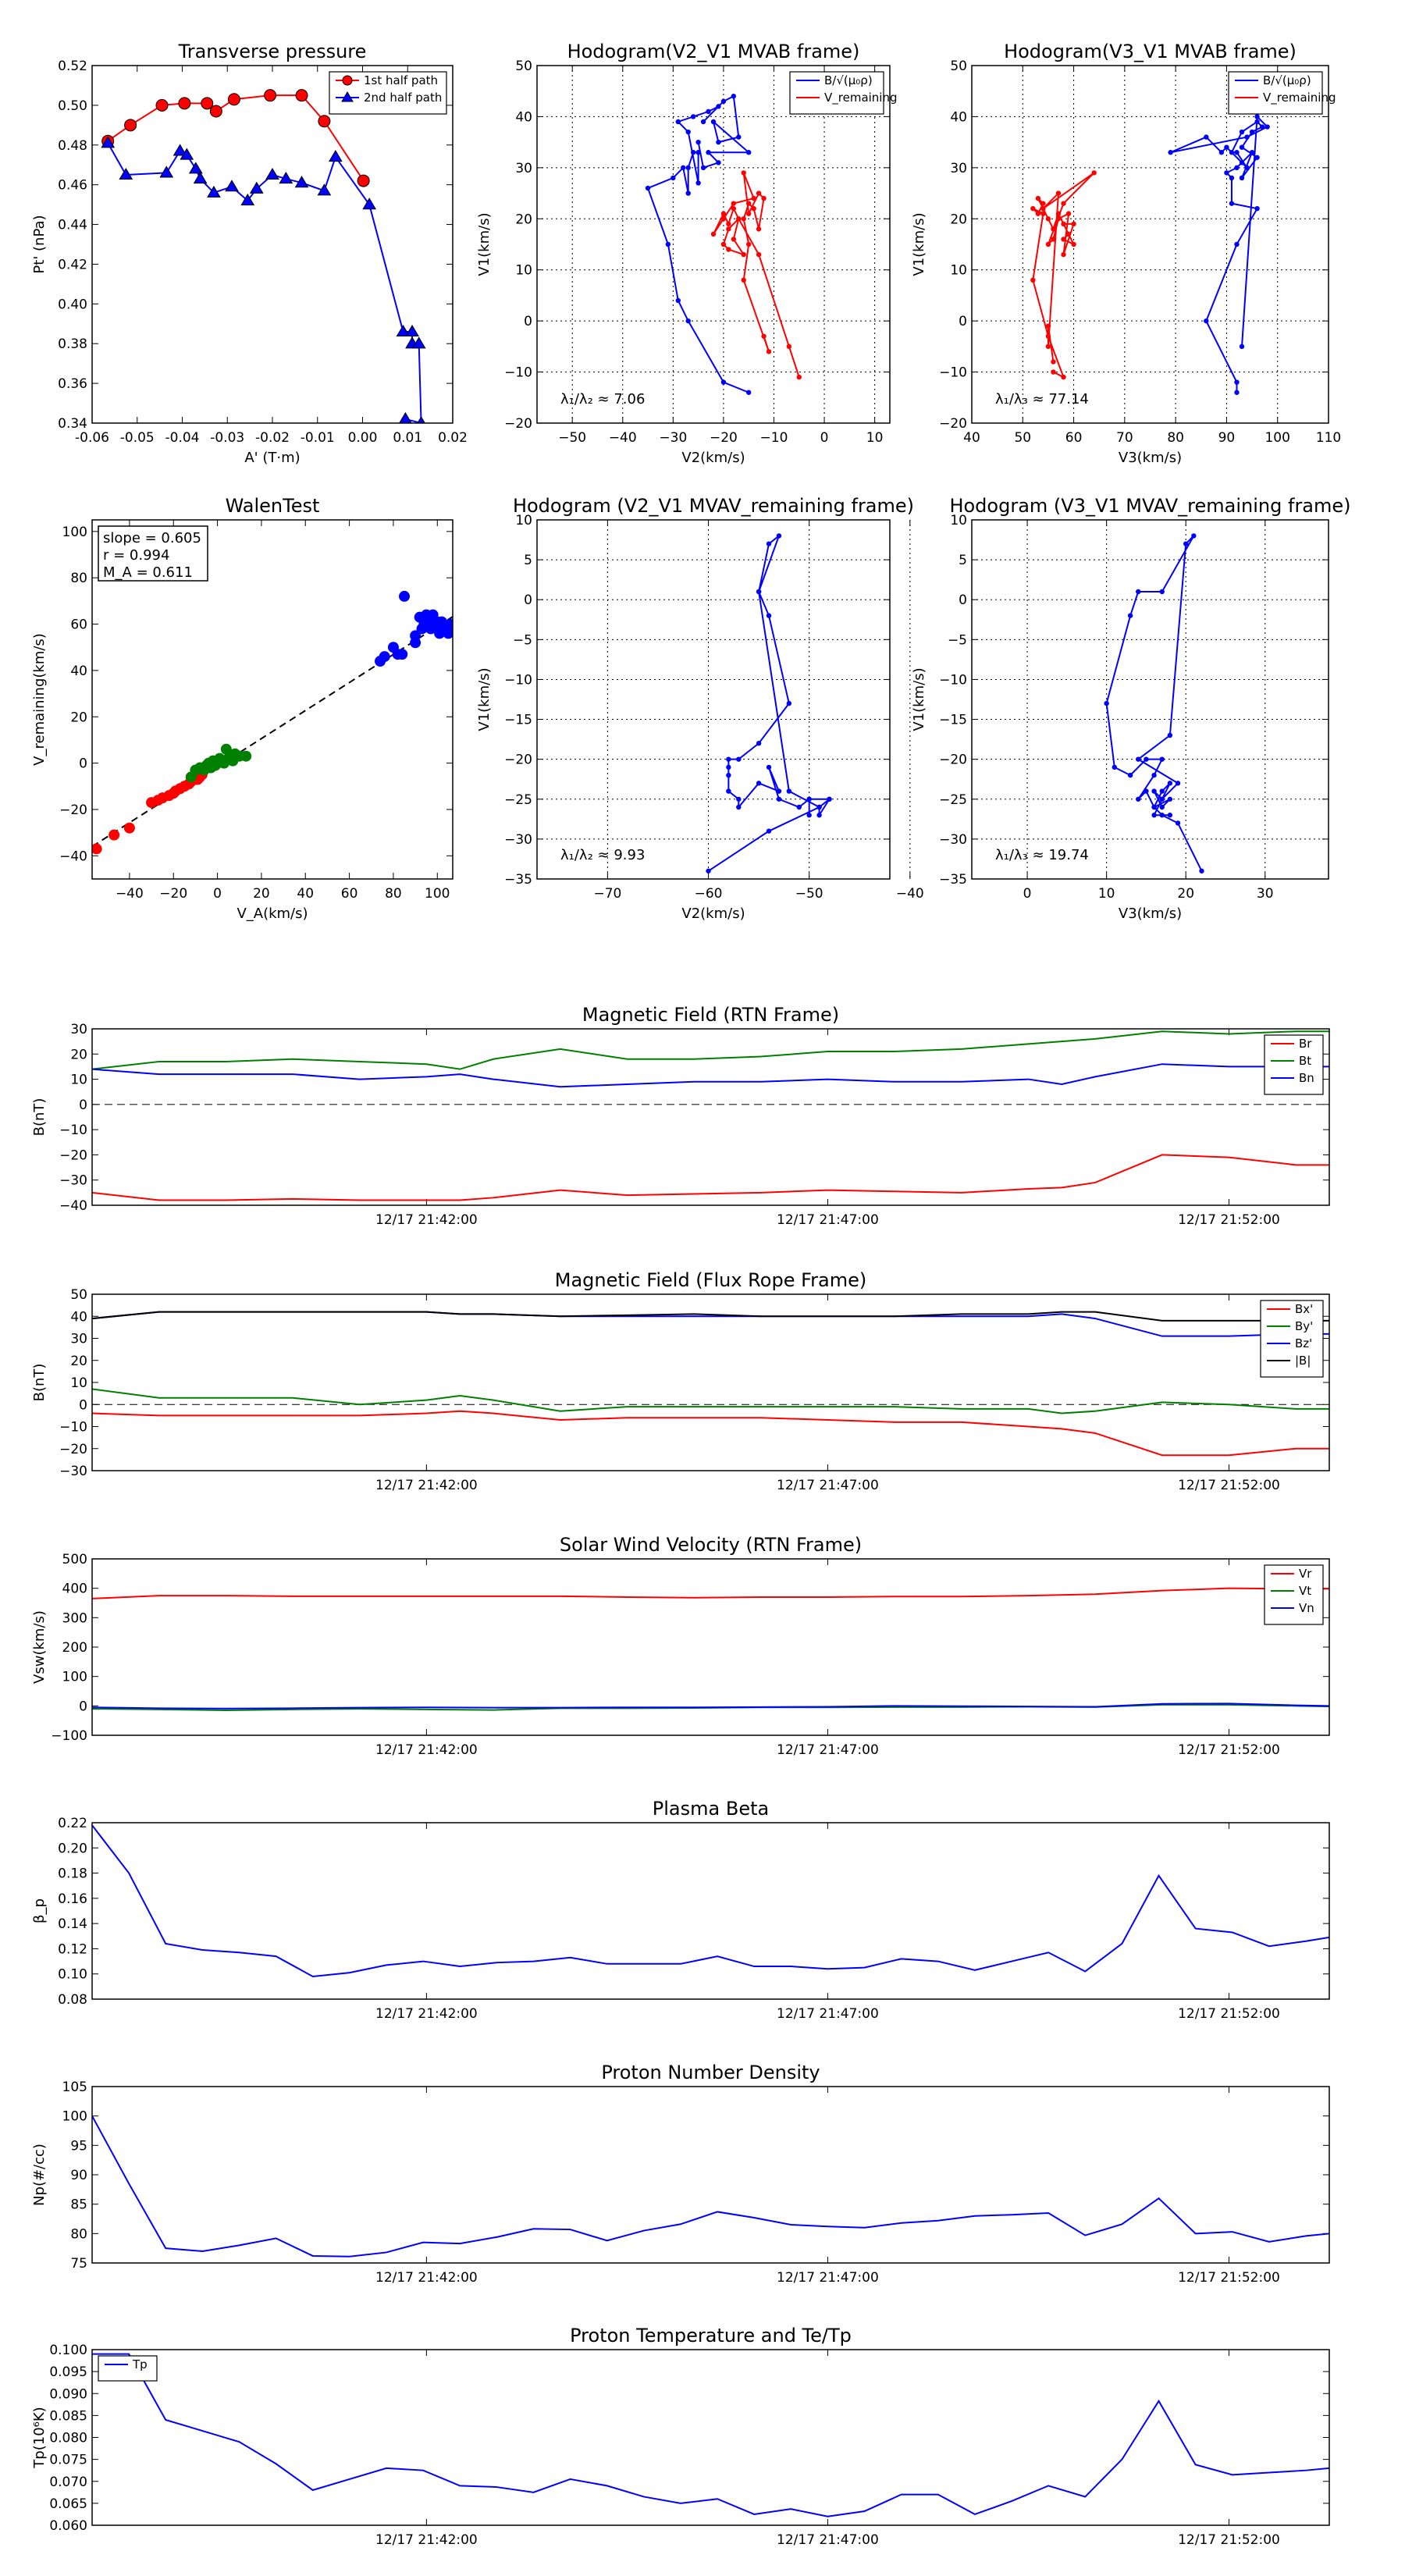 Image resolution: width=1405 pixels, height=2576 pixels. Describe the element at coordinates (953, 880) in the screenshot. I see `y-tick-label: −35` at that location.